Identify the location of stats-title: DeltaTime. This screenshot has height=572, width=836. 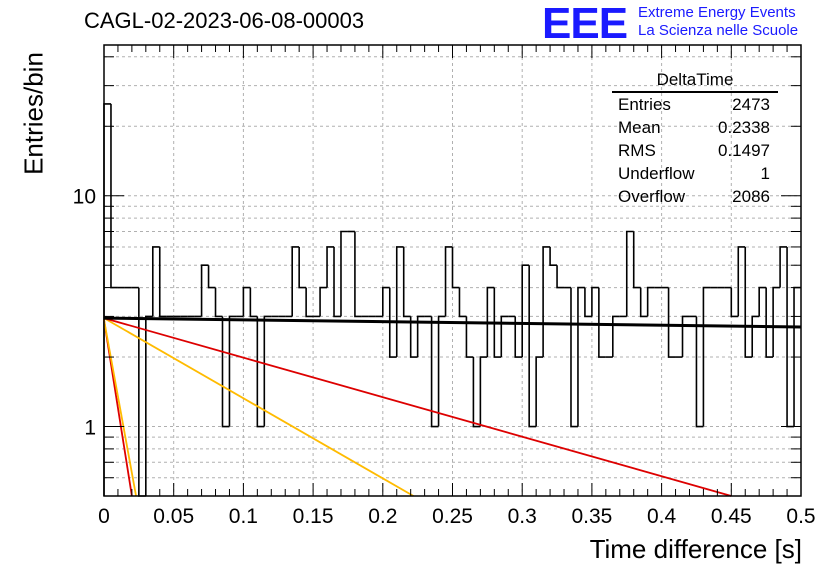
(695, 81).